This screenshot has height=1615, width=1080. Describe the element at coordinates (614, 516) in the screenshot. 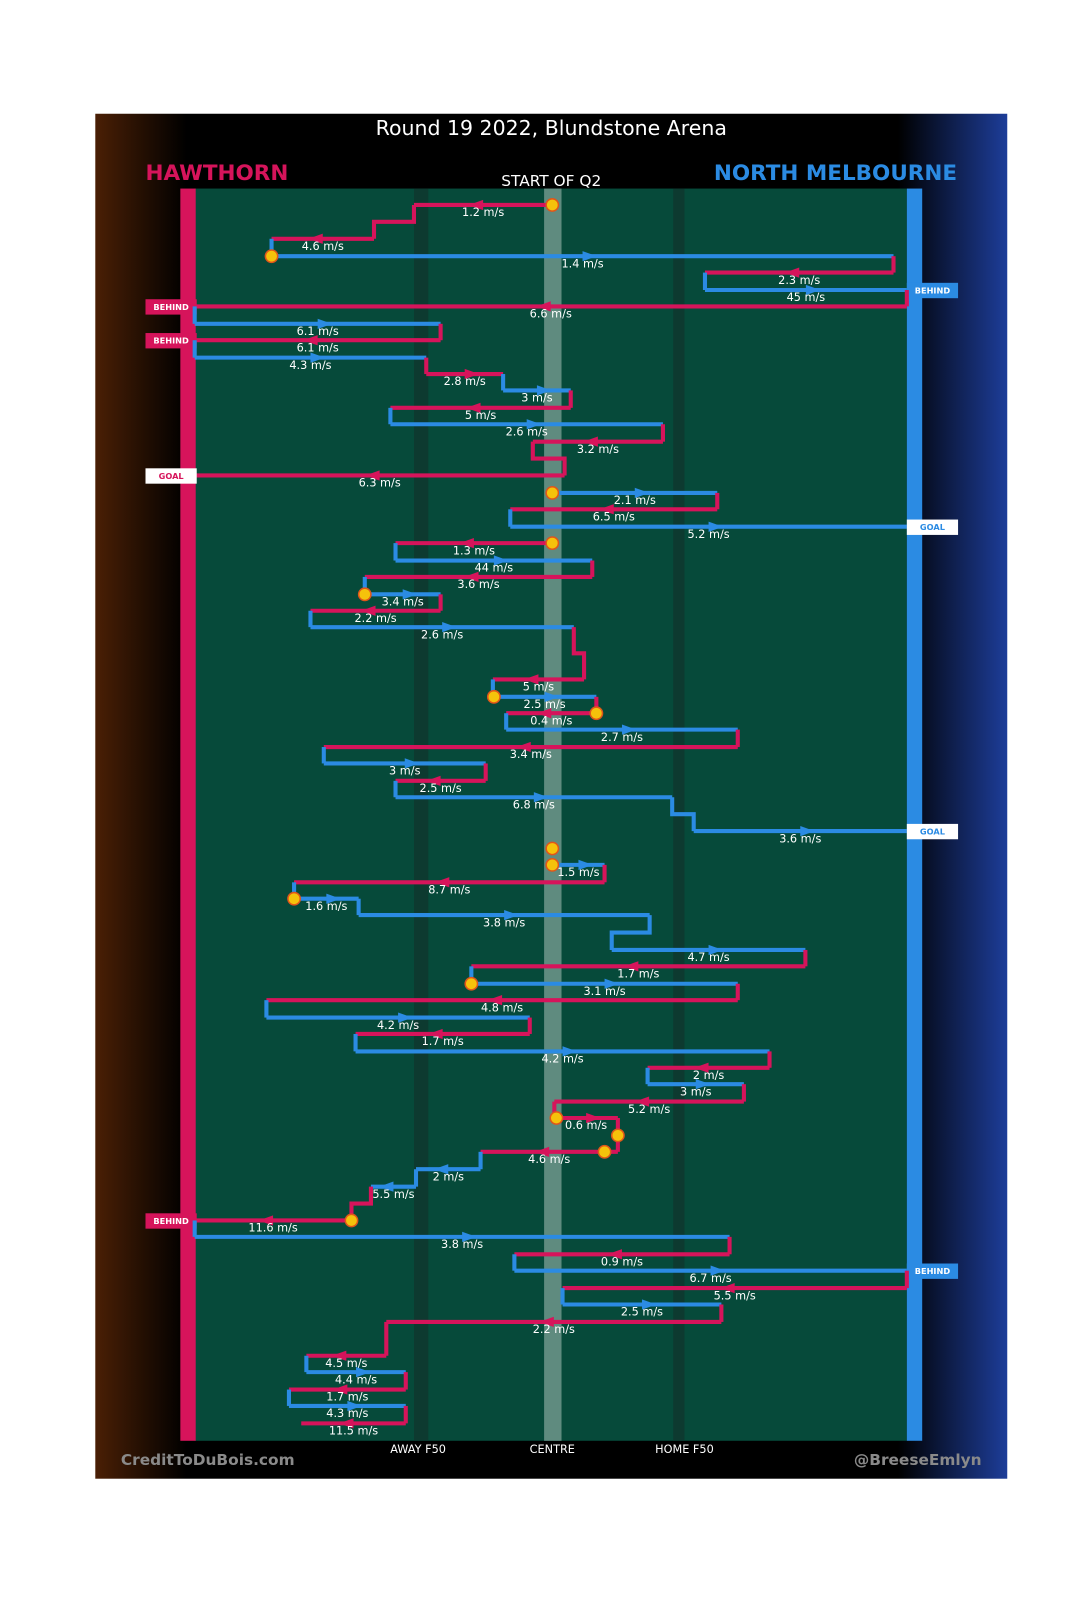

I see `speed-label: 6.5 m/s` at that location.